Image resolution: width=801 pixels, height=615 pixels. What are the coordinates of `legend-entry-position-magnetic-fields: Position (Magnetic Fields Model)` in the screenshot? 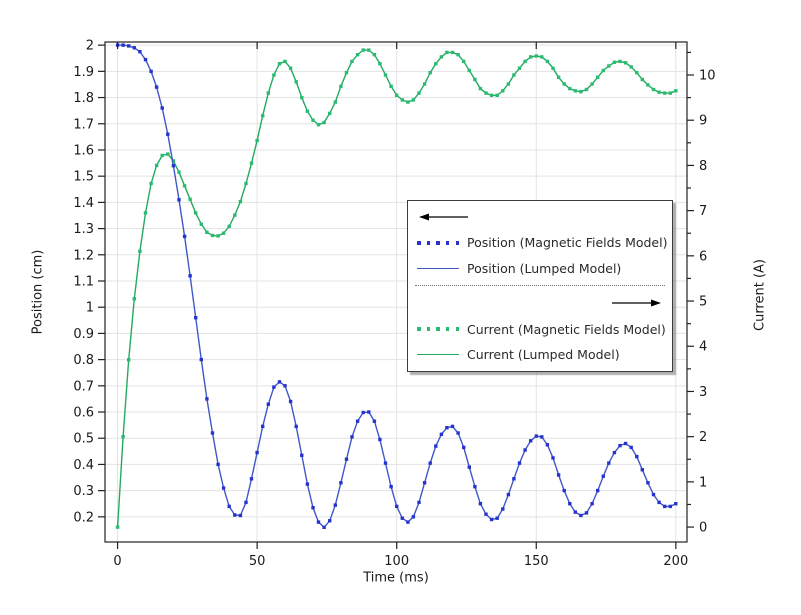 It's located at (542, 243).